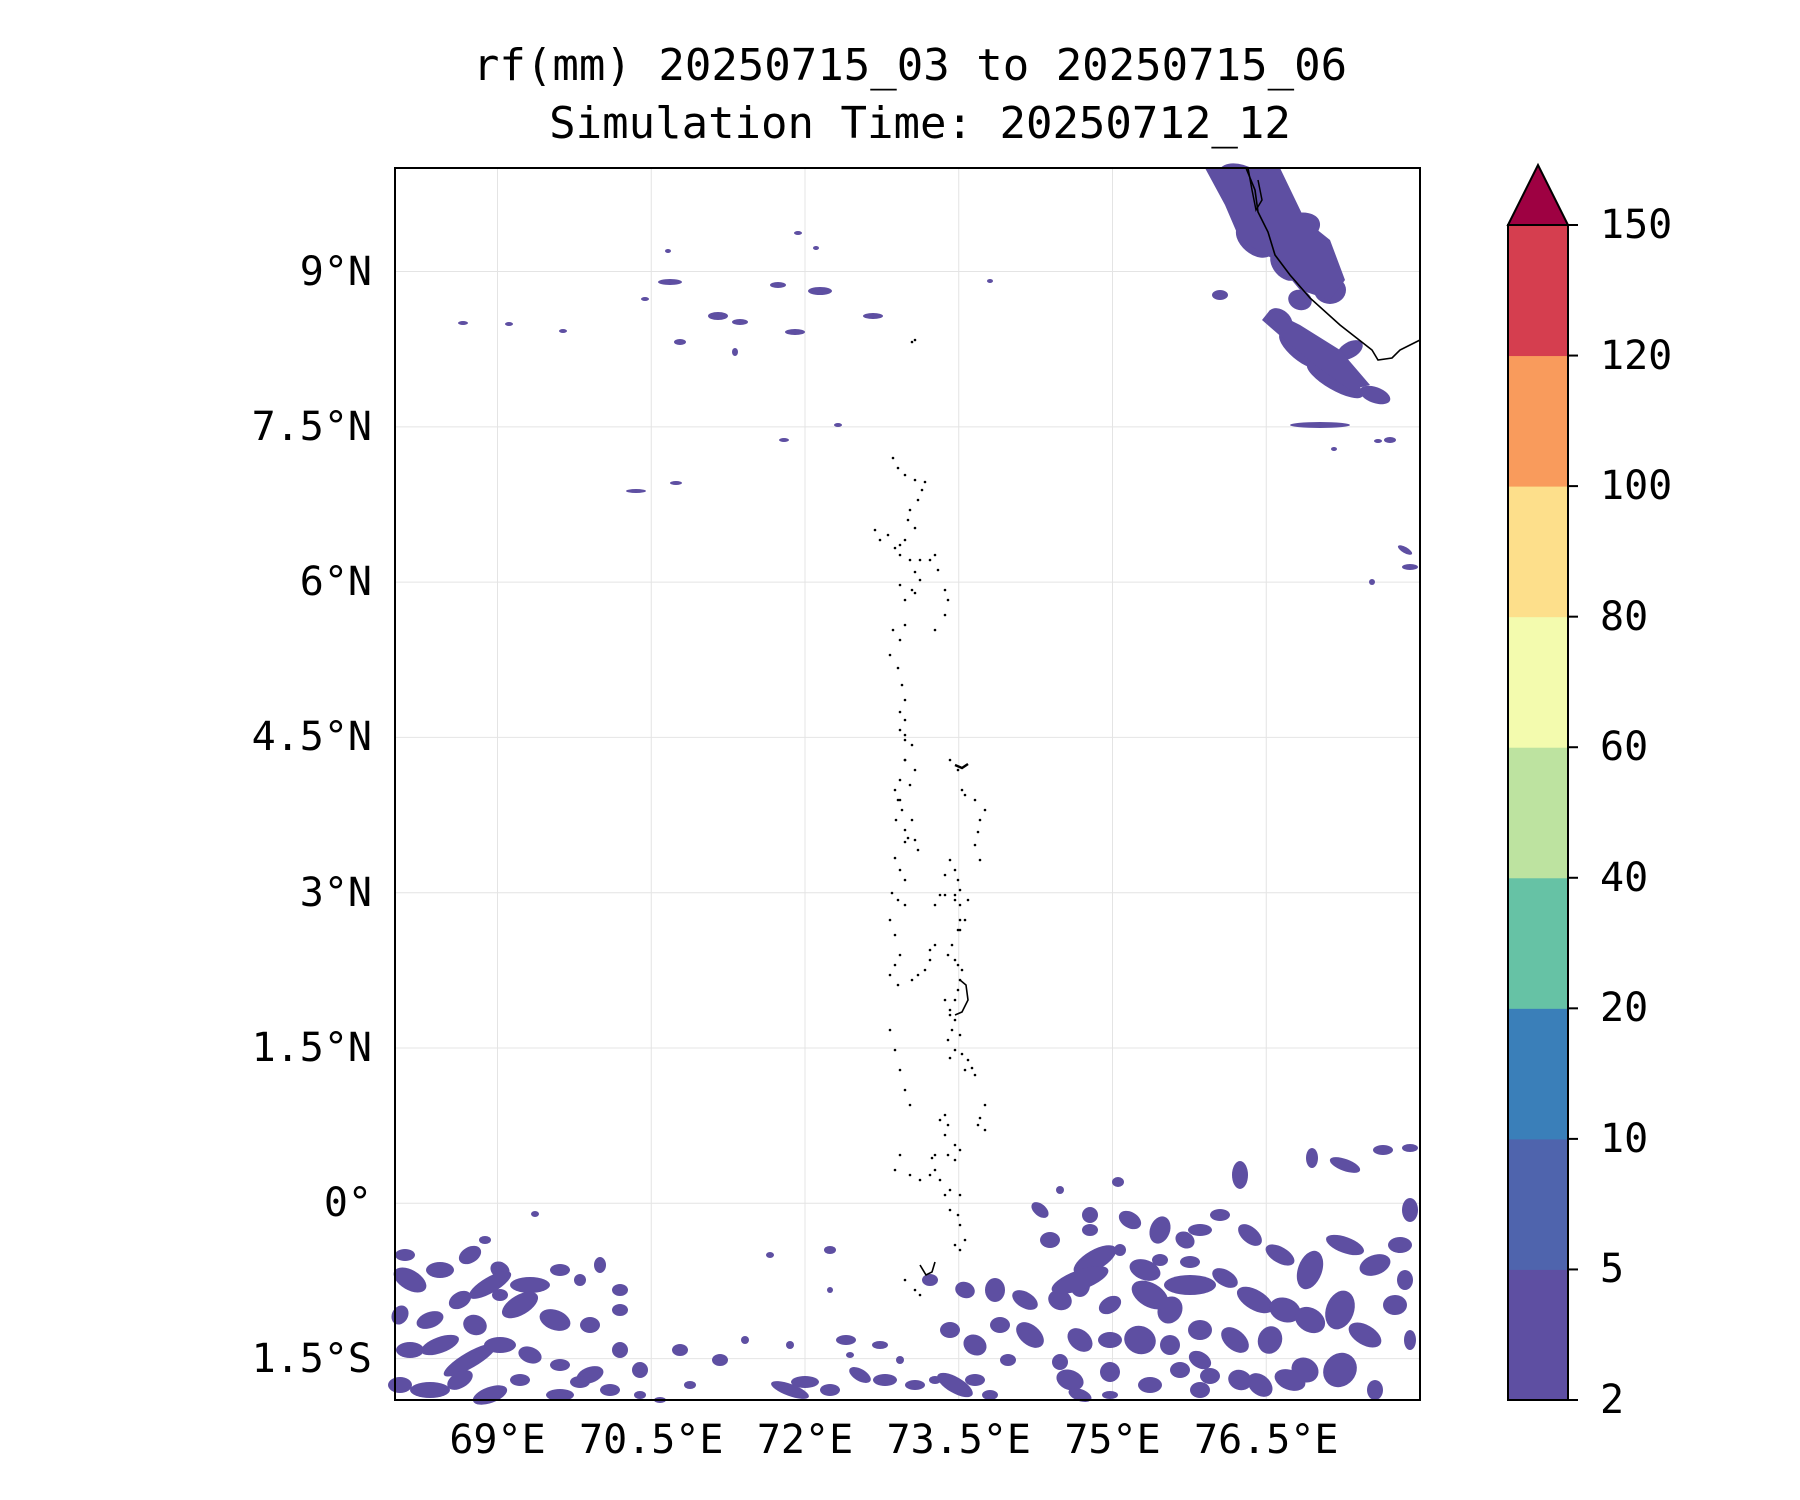  I want to click on colorbar-tick-label: 2, so click(1612, 1400).